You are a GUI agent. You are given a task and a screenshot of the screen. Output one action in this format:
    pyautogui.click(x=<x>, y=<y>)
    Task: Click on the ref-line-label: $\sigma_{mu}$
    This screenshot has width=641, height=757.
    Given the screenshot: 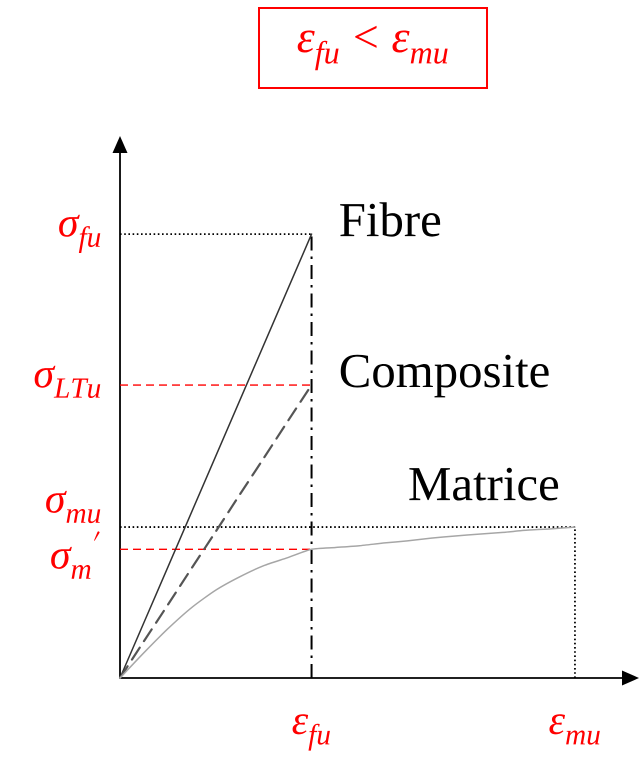 What is the action you would take?
    pyautogui.click(x=73, y=507)
    